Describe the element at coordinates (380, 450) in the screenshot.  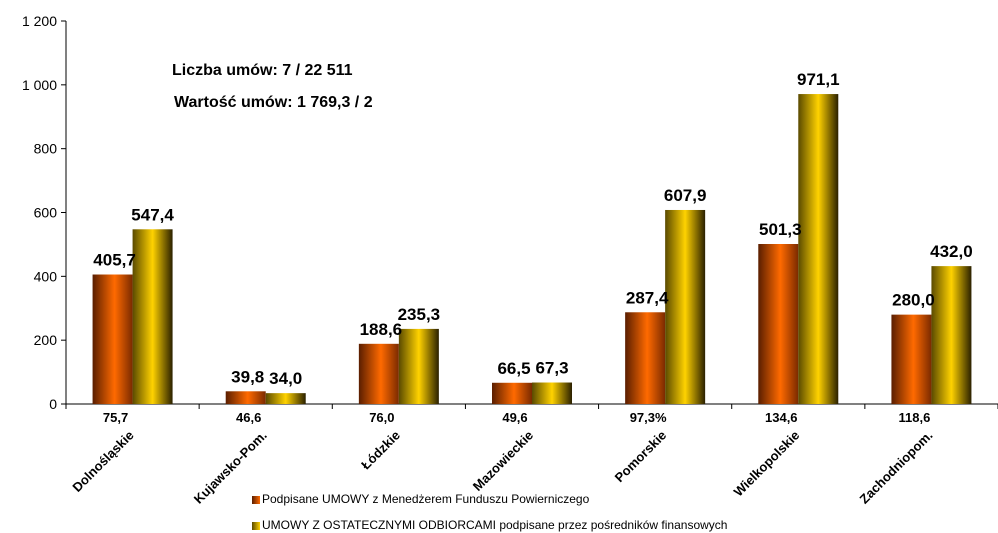
I see `x-category-label: Łódzkie` at that location.